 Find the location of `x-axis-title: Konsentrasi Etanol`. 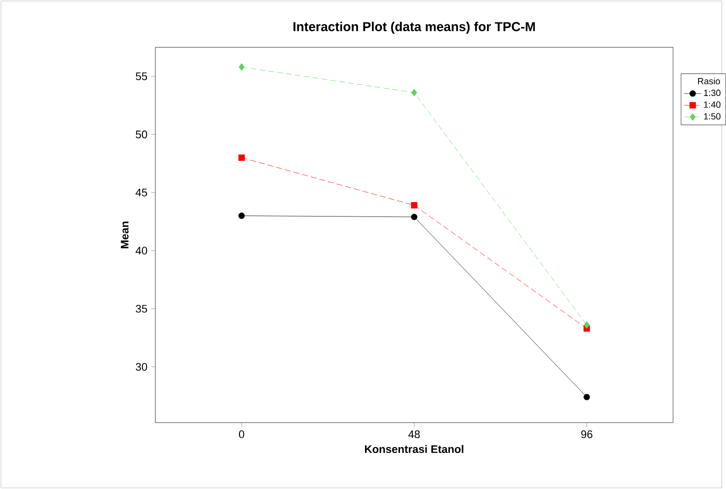

x-axis-title: Konsentrasi Etanol is located at coordinates (414, 449).